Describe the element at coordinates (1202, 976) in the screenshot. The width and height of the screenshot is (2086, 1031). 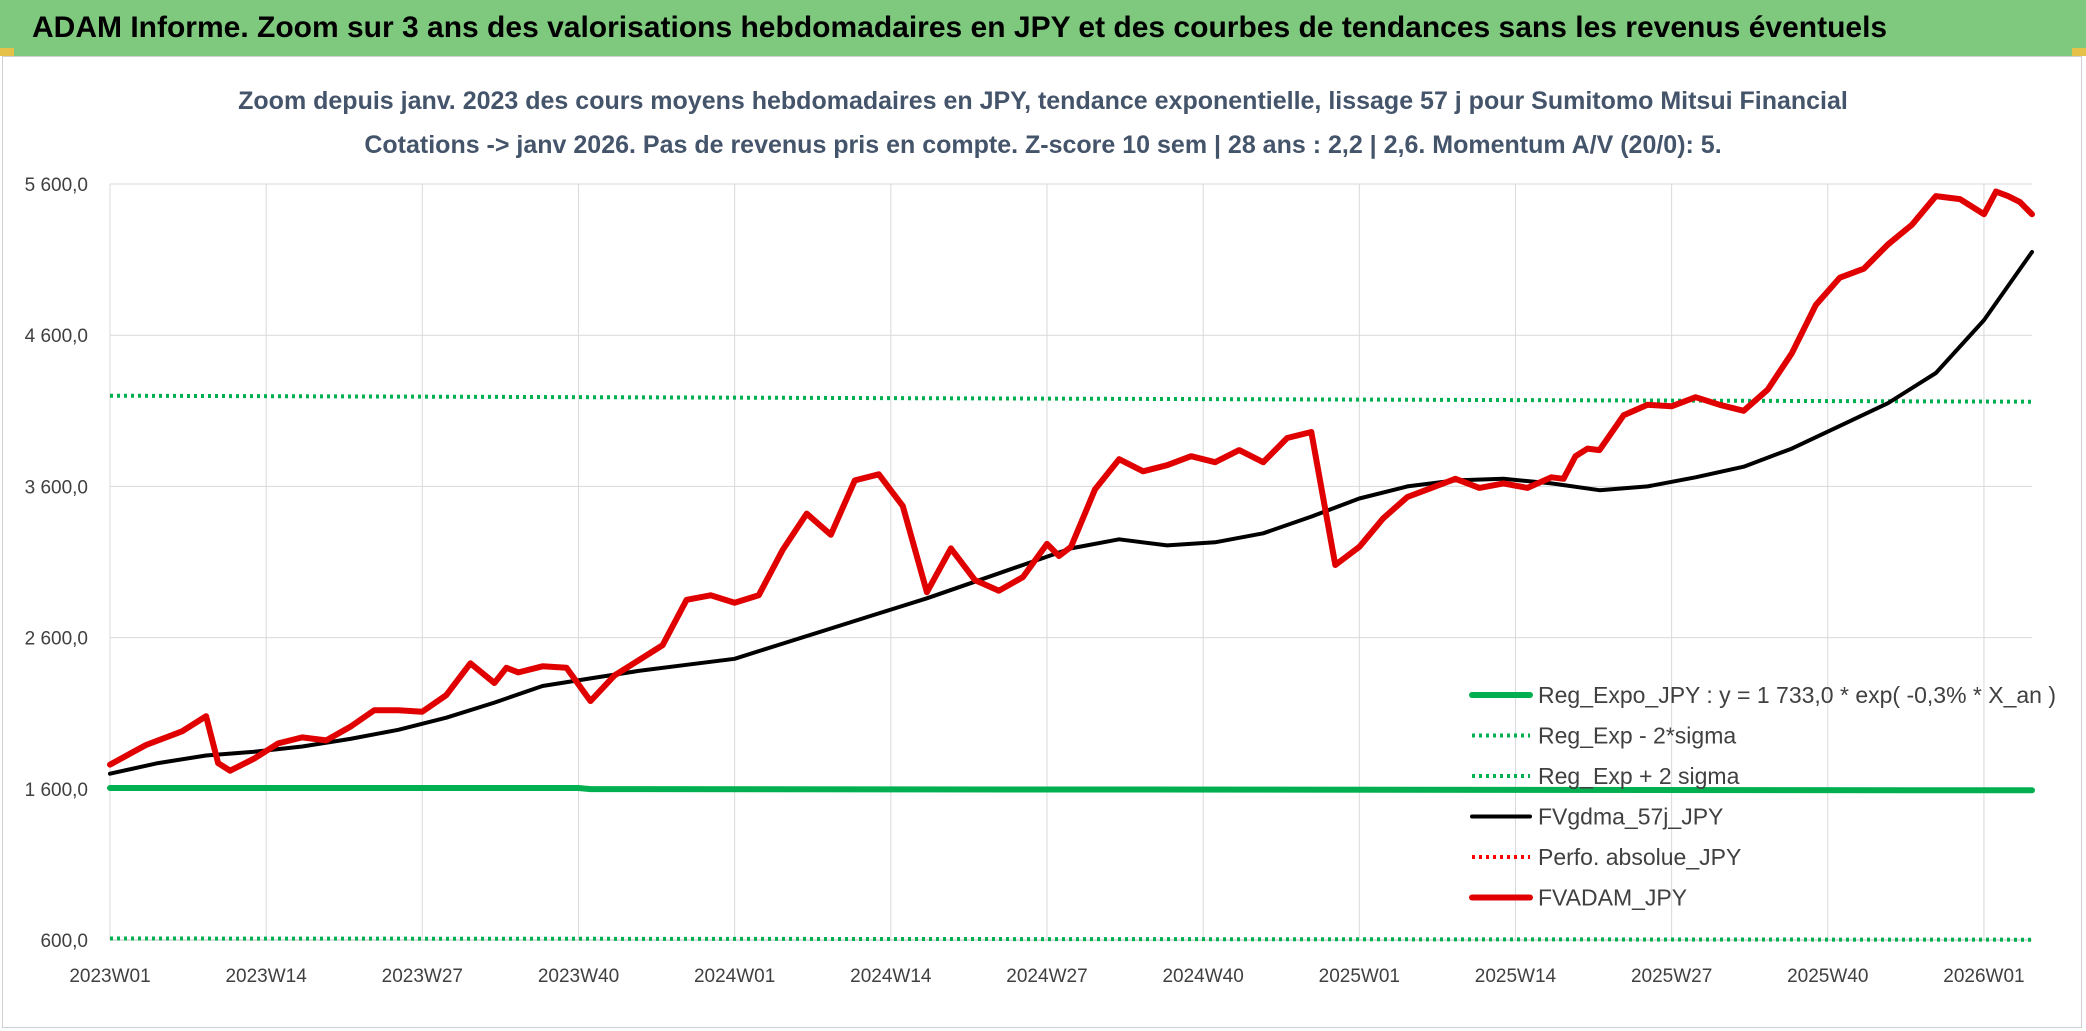
I see `x-tick-label: 2024W40` at that location.